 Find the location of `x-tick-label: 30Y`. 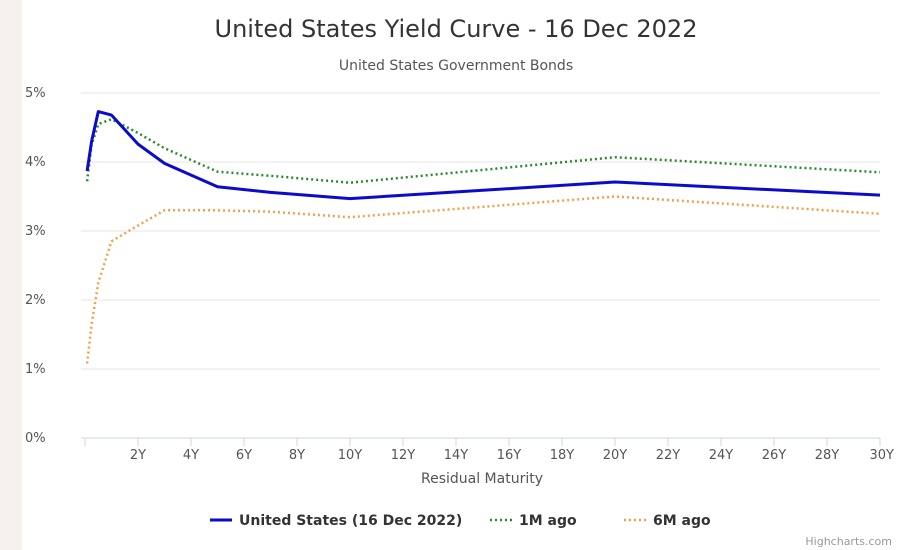

x-tick-label: 30Y is located at coordinates (882, 455).